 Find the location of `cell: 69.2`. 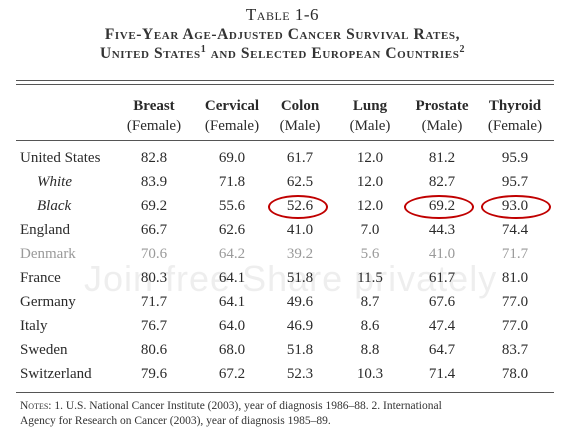

cell: 69.2 is located at coordinates (154, 206).